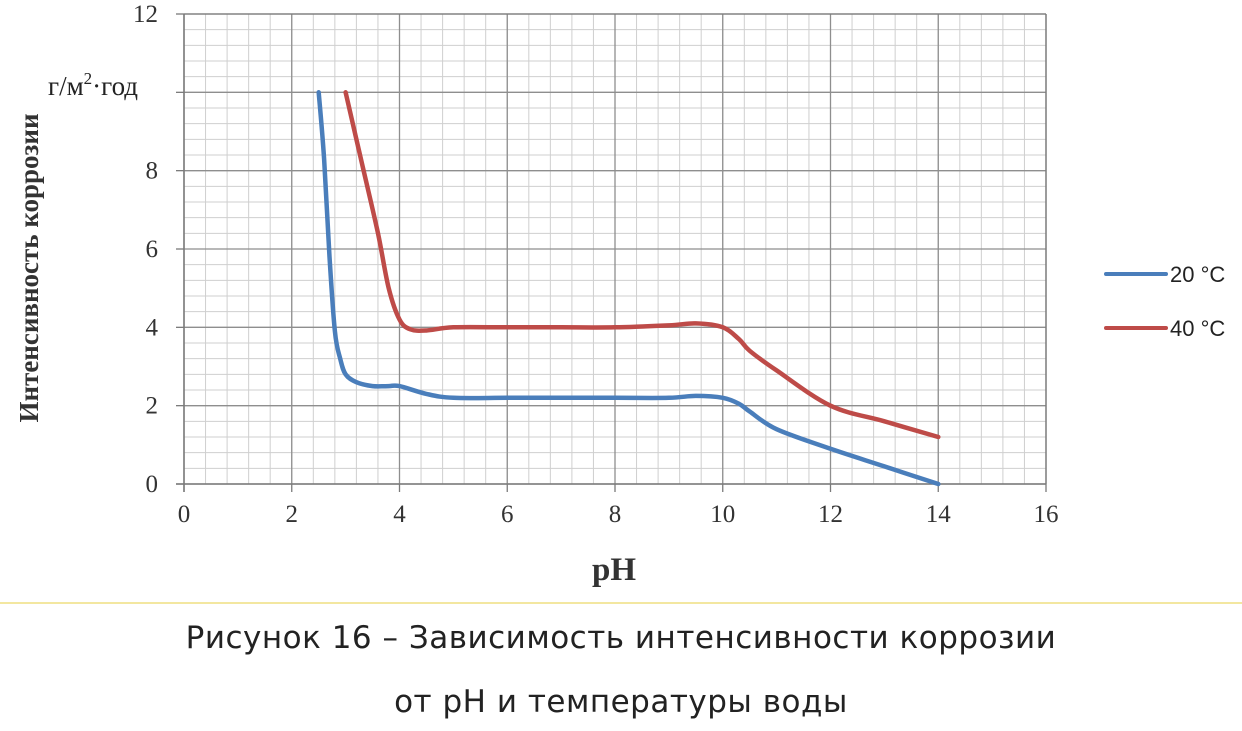 This screenshot has height=731, width=1242. What do you see at coordinates (145, 14) in the screenshot?
I see `y-tick-label: 12` at bounding box center [145, 14].